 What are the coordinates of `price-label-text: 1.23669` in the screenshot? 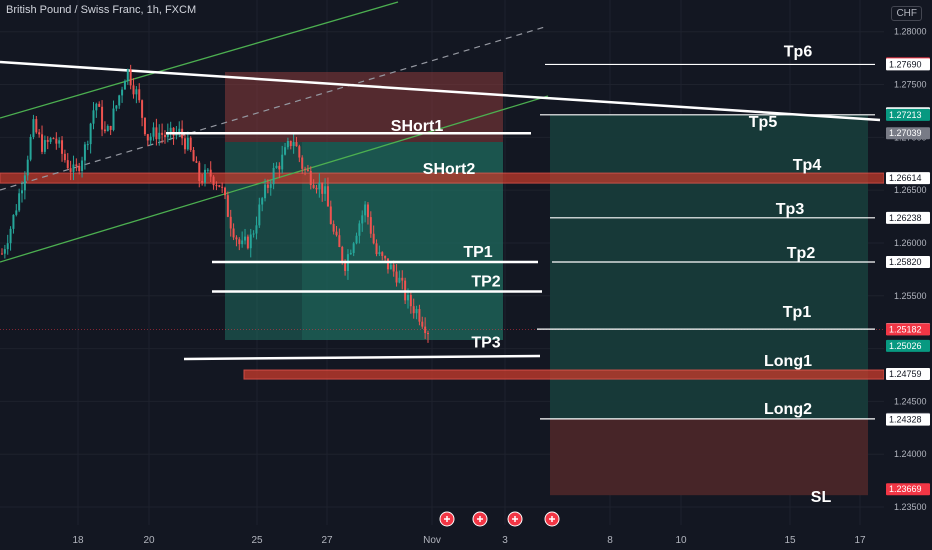 It's located at (905, 489).